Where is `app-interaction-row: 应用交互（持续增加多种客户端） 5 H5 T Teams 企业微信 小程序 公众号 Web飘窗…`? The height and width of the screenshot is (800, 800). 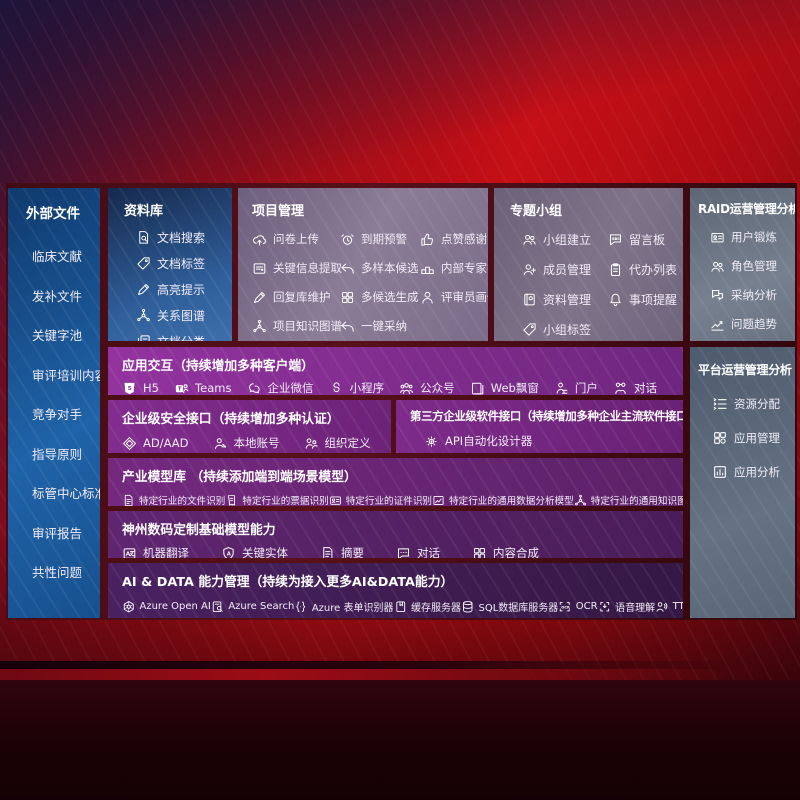
app-interaction-row: 应用交互（持续增加多种客户端） 5 H5 T Teams 企业微信 小程序 公众号 Web飘窗… is located at coordinates (395, 371).